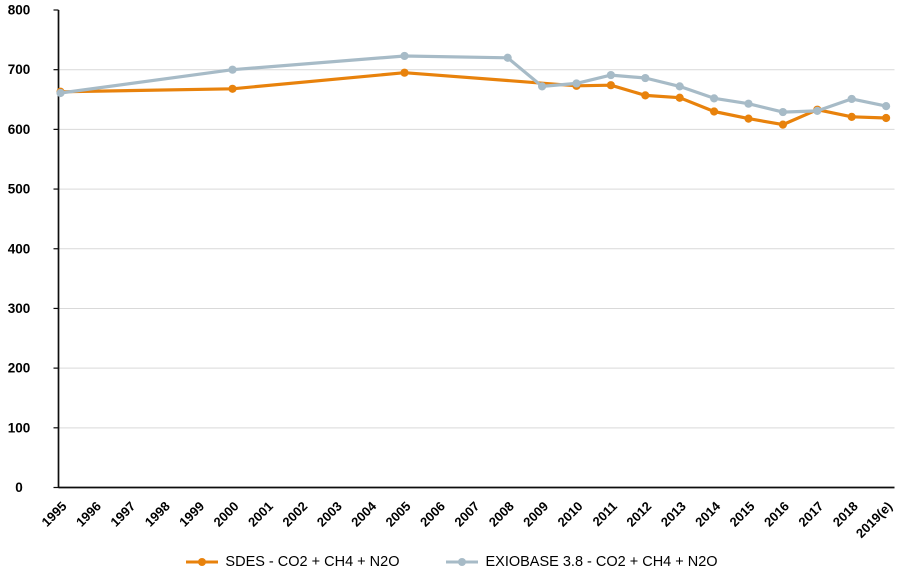 The width and height of the screenshot is (903, 579). Describe the element at coordinates (535, 514) in the screenshot. I see `x-axis-label: 2009` at that location.